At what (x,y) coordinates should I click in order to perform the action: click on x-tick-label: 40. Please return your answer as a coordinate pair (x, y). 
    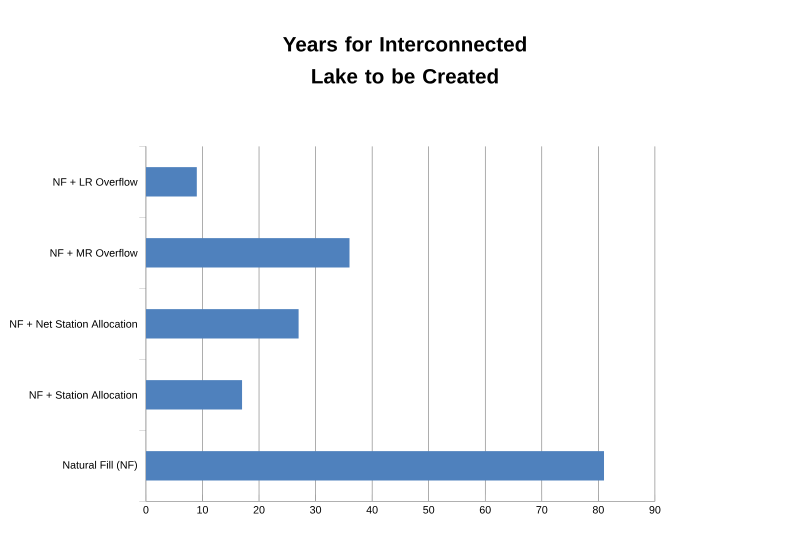
    Looking at the image, I should click on (372, 510).